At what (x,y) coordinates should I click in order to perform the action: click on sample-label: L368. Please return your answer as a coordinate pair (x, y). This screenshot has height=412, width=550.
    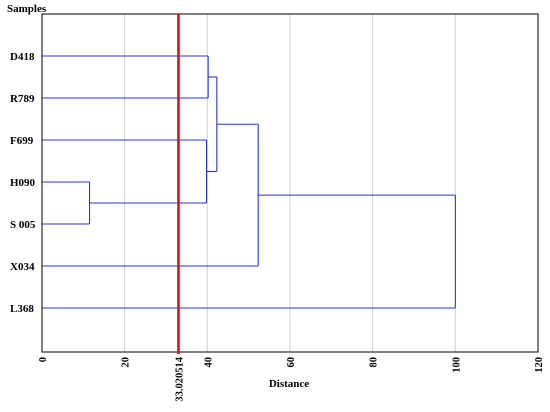
    Looking at the image, I should click on (22, 309).